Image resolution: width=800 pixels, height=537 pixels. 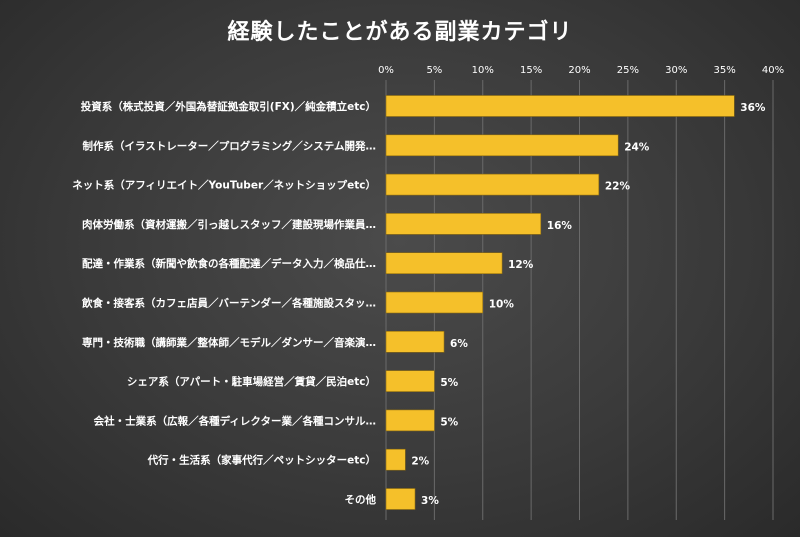 What do you see at coordinates (251, 381) in the screenshot?
I see `category-label: シェア系（アパート・駐車場経営／賃貸／民泊etc）` at bounding box center [251, 381].